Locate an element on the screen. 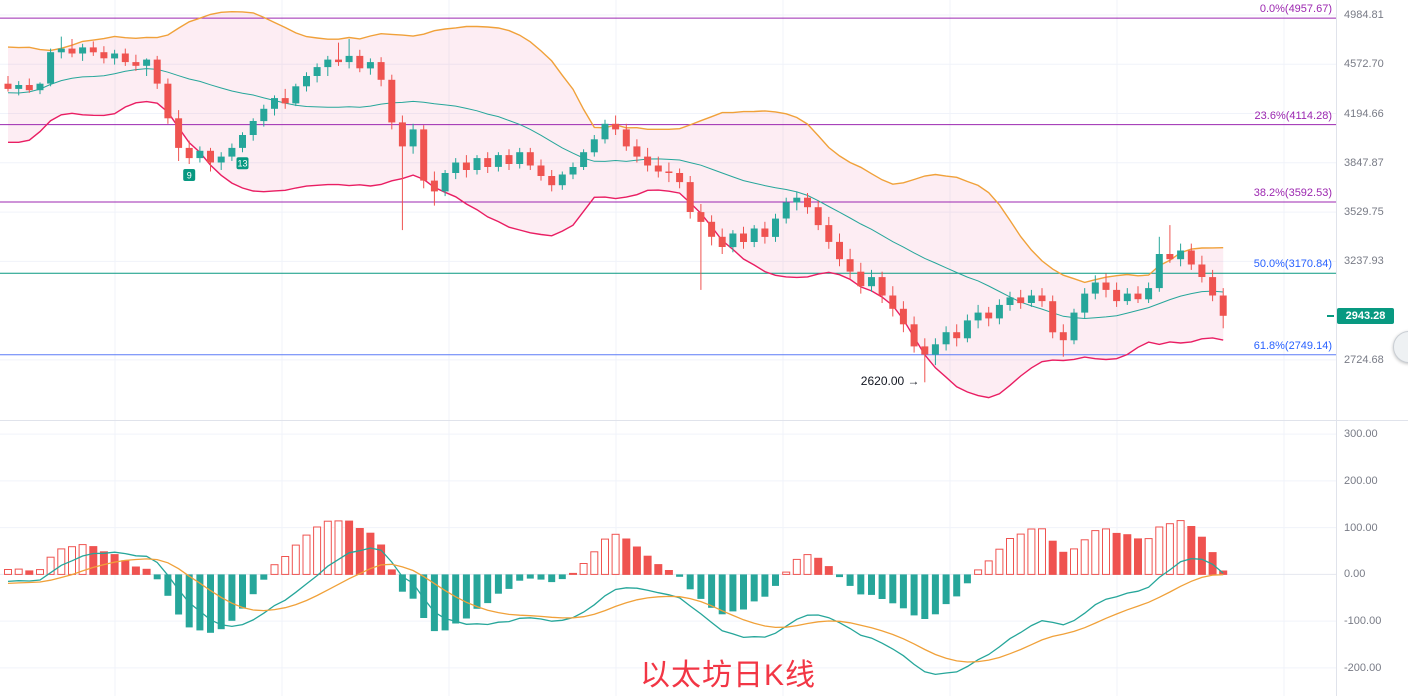  watermark-title: 以太坊日K线 is located at coordinates (728, 675).